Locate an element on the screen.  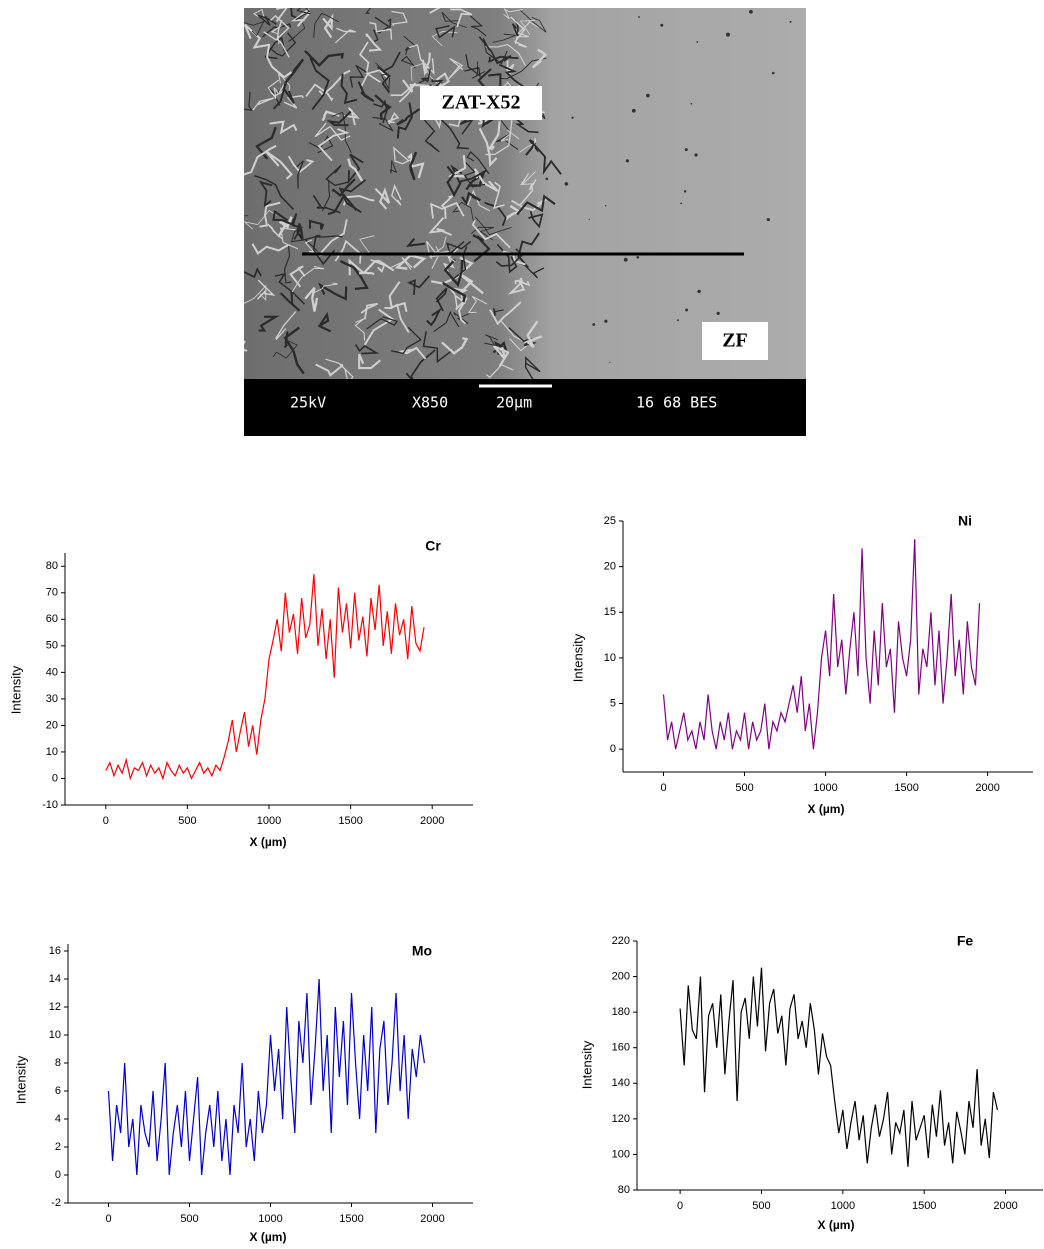
y-tick-label: 140 is located at coordinates (621, 1083).